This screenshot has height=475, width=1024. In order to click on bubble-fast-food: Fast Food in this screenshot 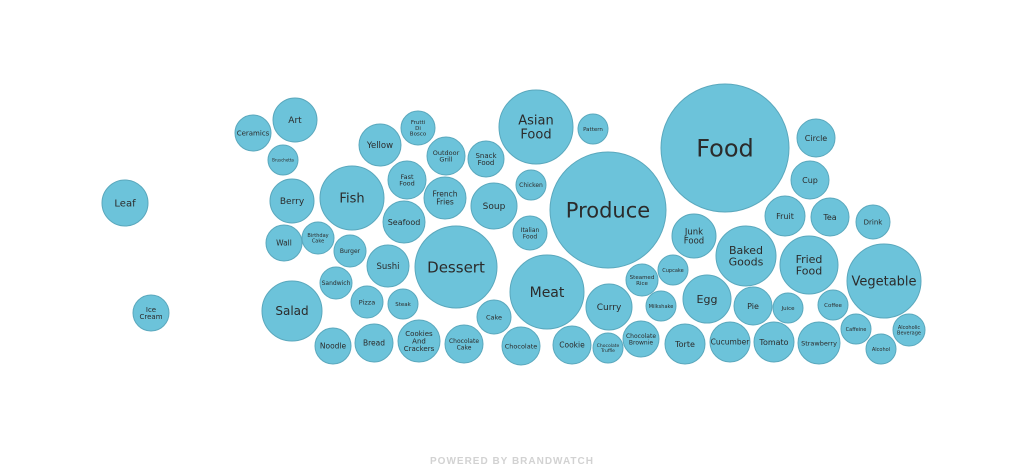, I will do `click(407, 180)`.